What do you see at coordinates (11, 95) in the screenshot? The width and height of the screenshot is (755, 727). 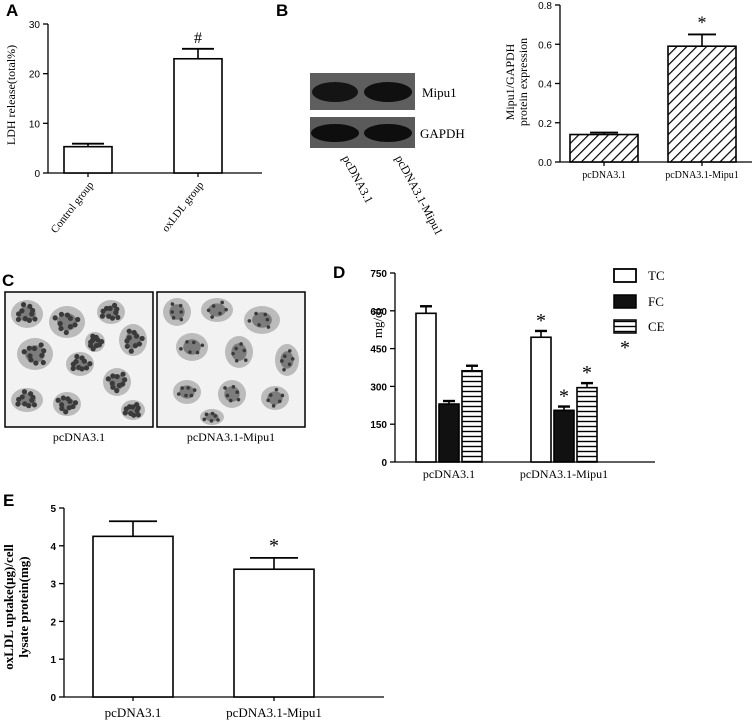 I see `panel-a-ylabel: LDH release(total%)` at bounding box center [11, 95].